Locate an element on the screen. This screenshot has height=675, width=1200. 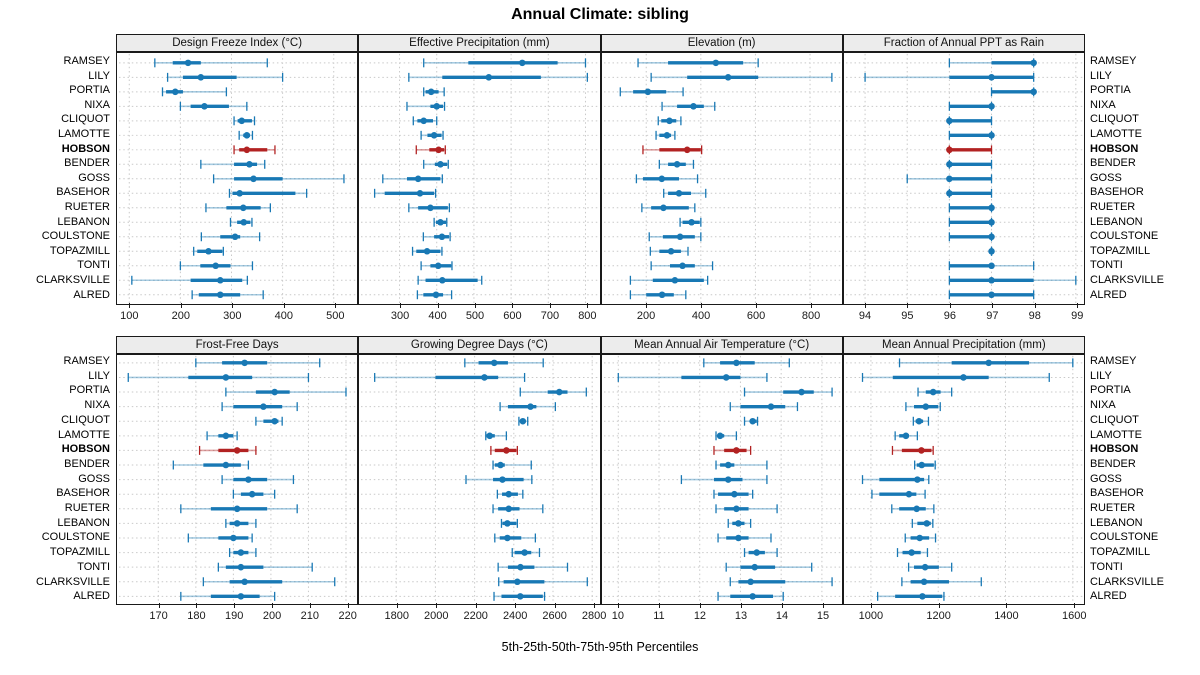
axis-tick-label: 300 is located at coordinates (400, 316).